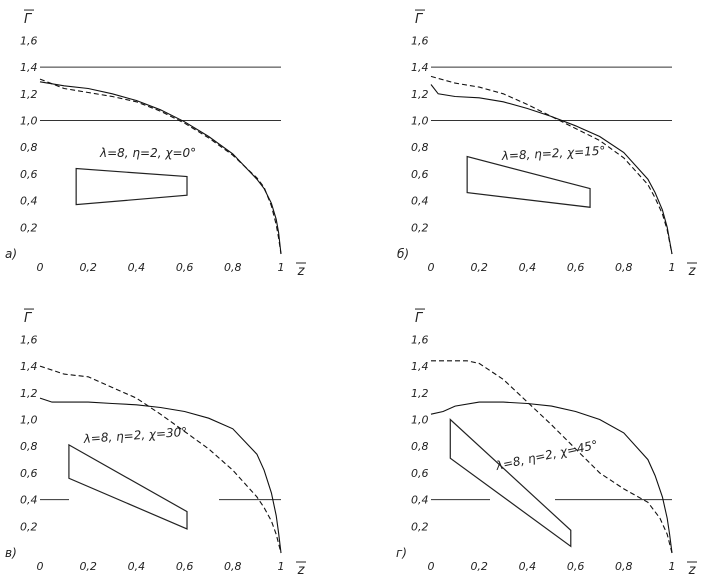 Image resolution: width=703 pixels, height=582 pixels. I want to click on panel-label: б), so click(403, 254).